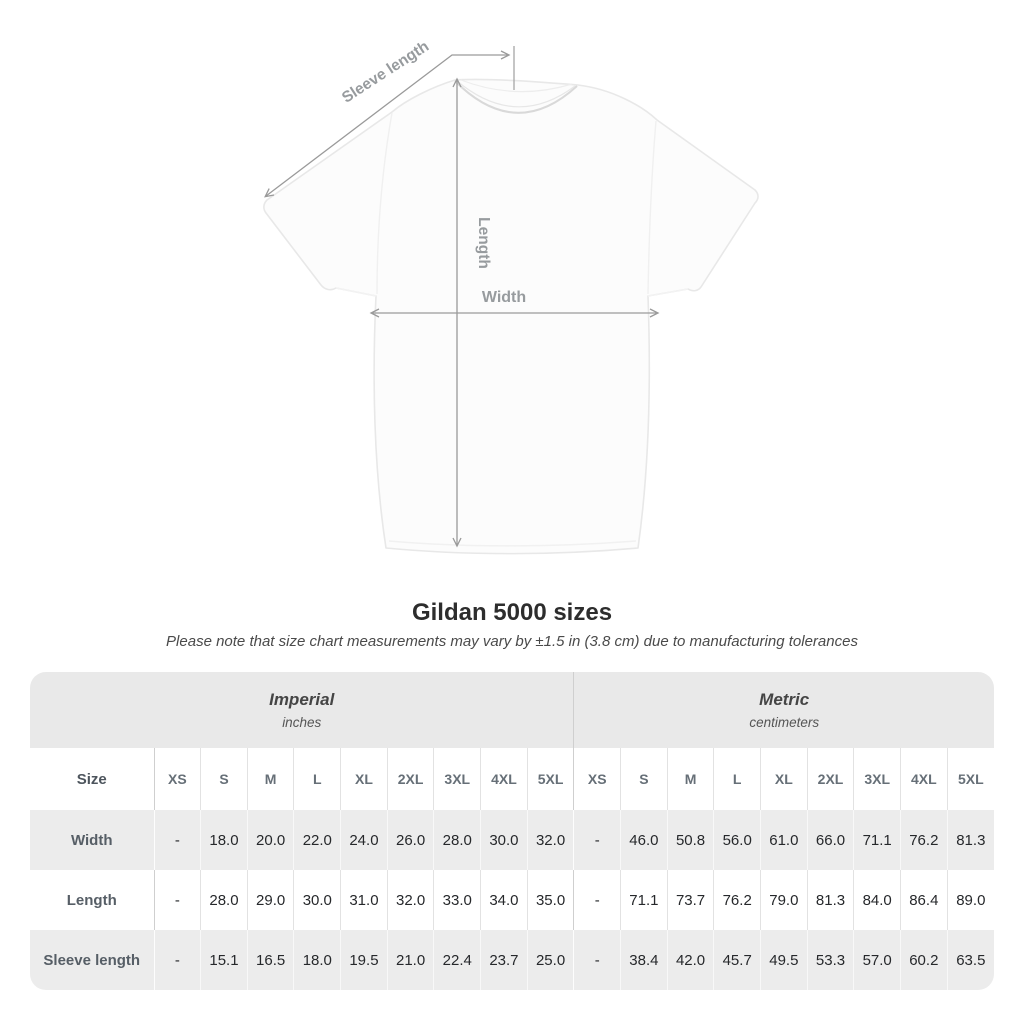 Image resolution: width=1024 pixels, height=1024 pixels. I want to click on col-header-metric-5xl: 5XL, so click(970, 779).